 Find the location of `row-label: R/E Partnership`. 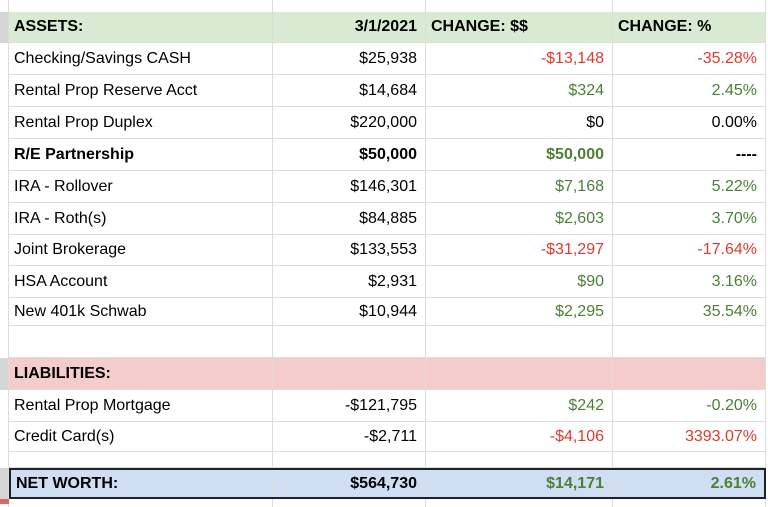

row-label: R/E Partnership is located at coordinates (141, 155).